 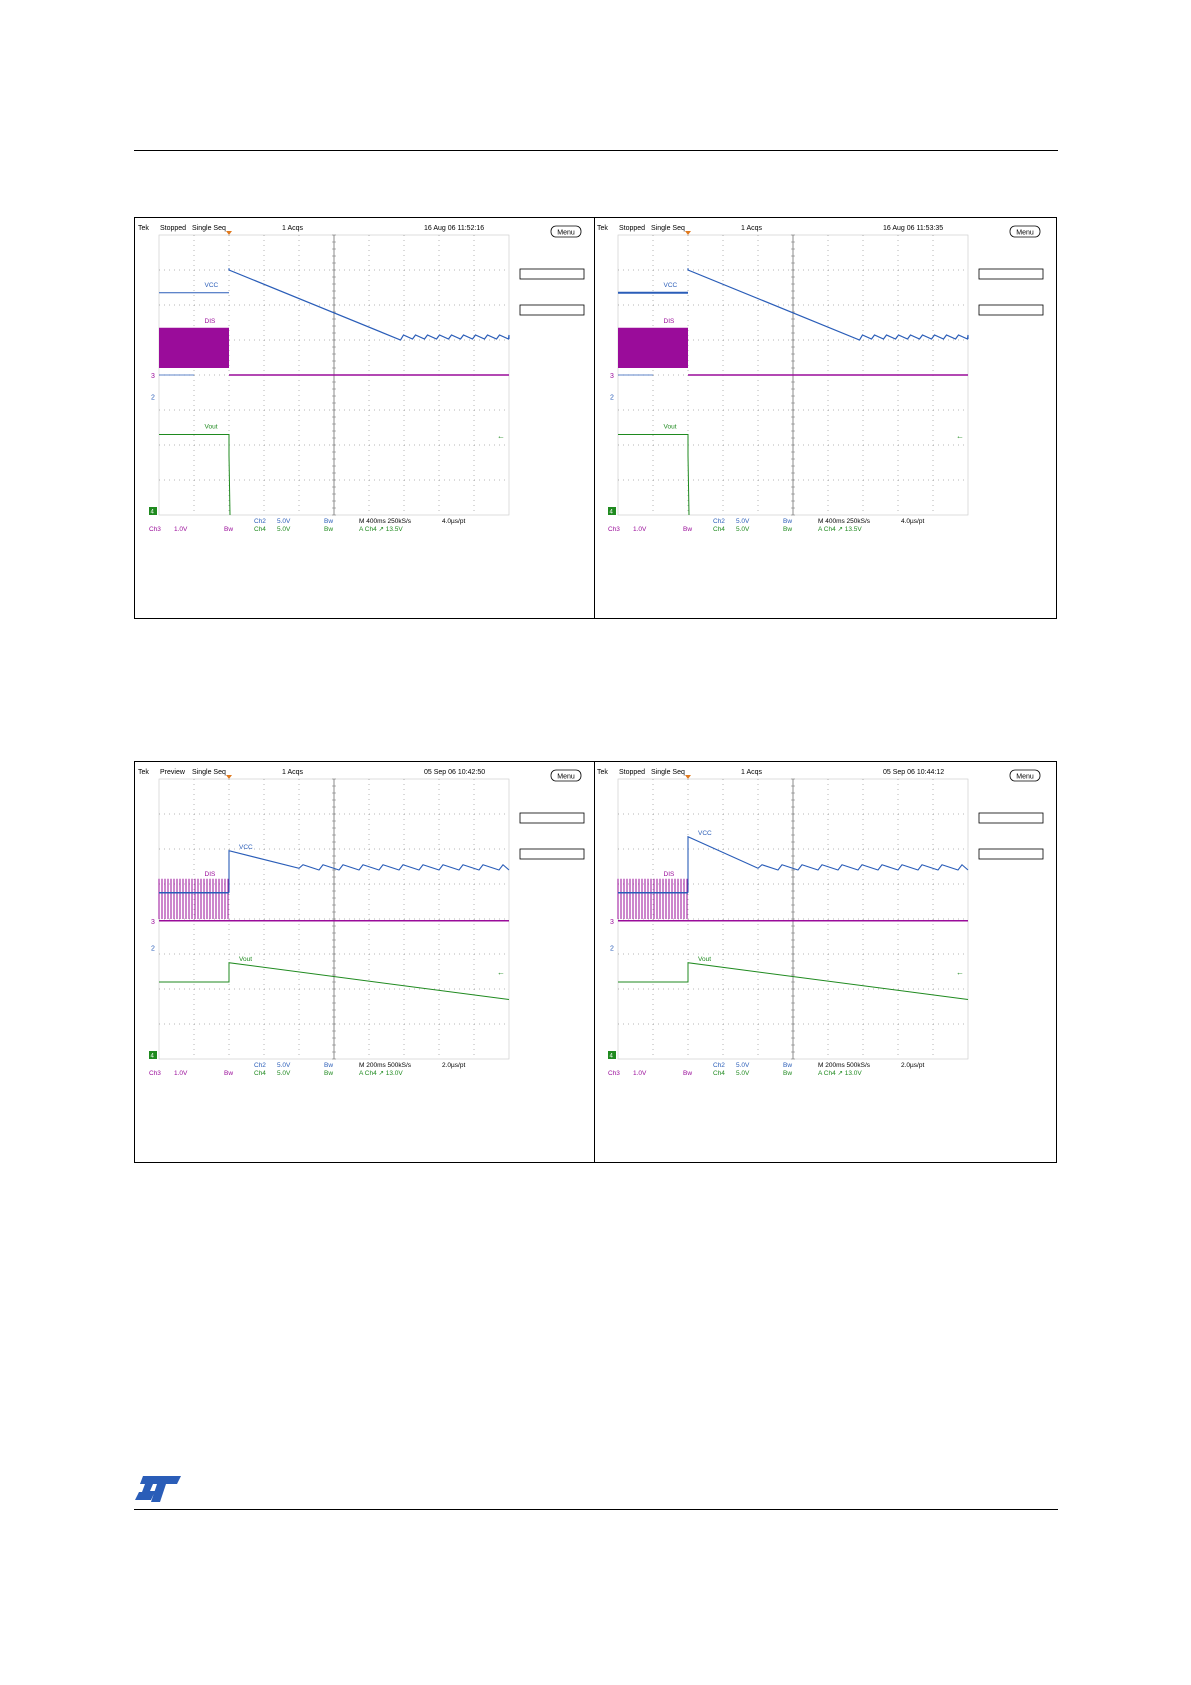 I want to click on footer-rule, so click(x=596, y=1509).